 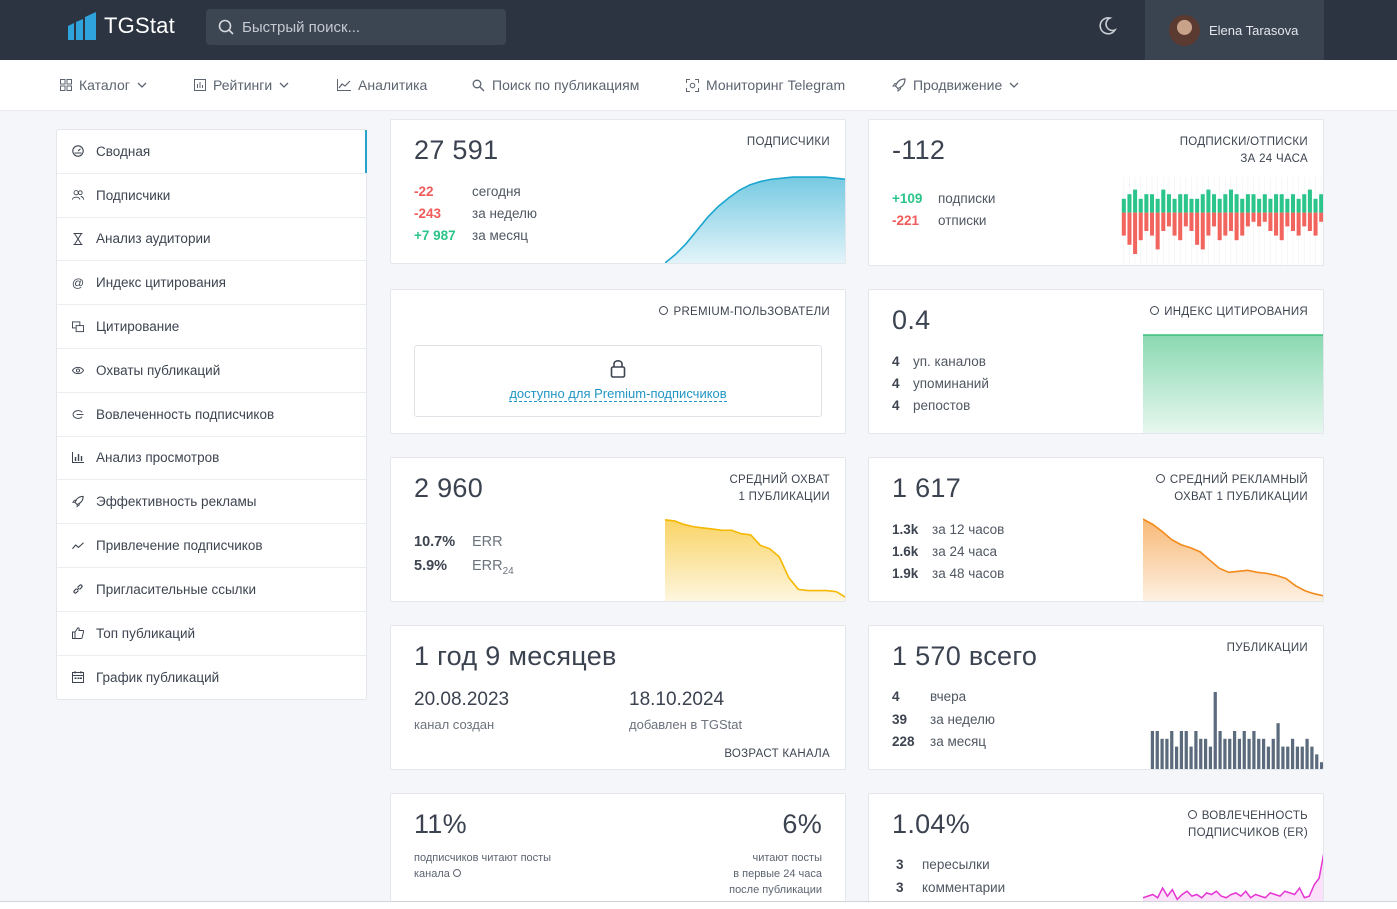 What do you see at coordinates (931, 824) in the screenshot?
I see `er-value: 1.04%` at bounding box center [931, 824].